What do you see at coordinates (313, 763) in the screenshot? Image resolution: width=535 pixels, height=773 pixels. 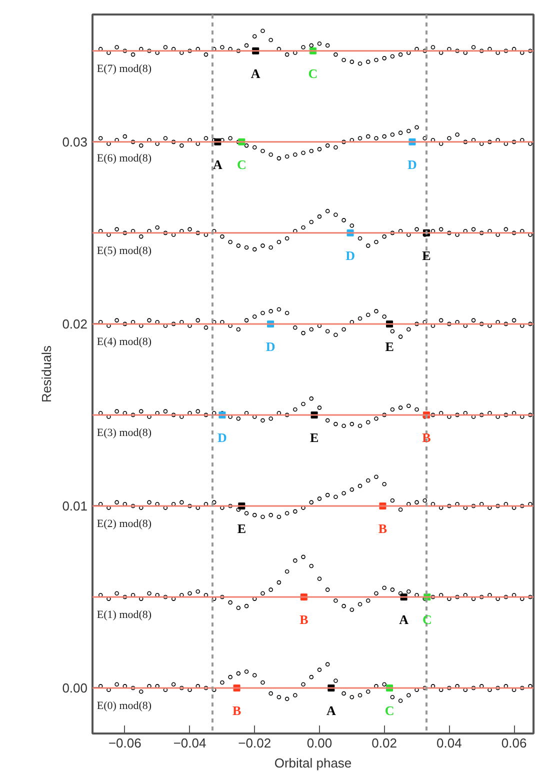 I see `x-axis-title: Orbital phase` at bounding box center [313, 763].